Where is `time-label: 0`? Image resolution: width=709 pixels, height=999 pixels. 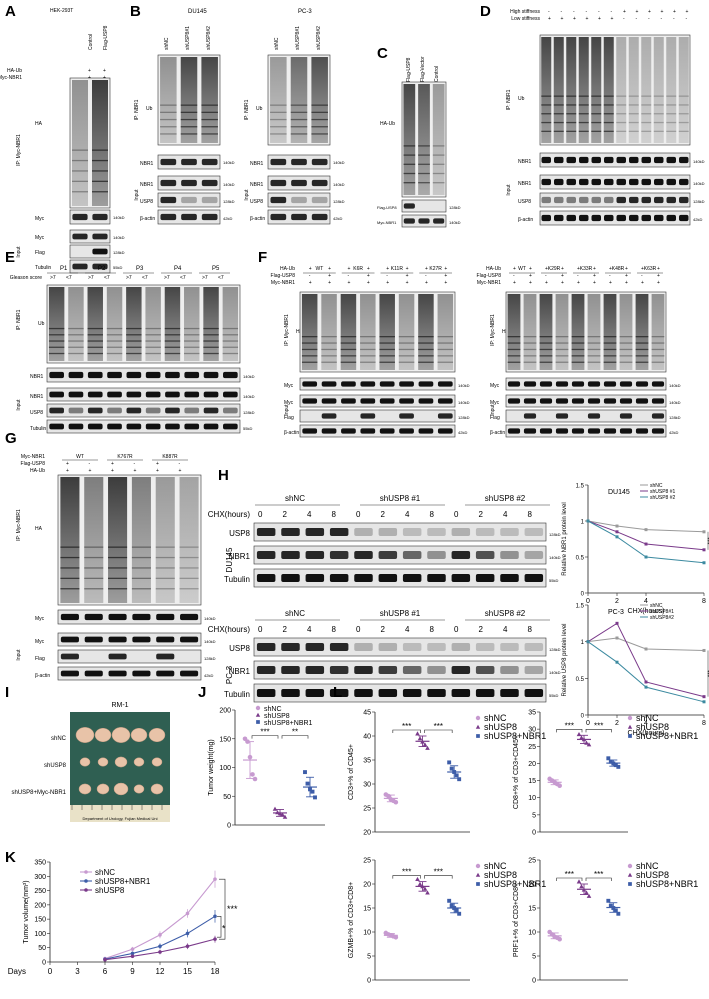
time-label: 0 is located at coordinates (358, 514).